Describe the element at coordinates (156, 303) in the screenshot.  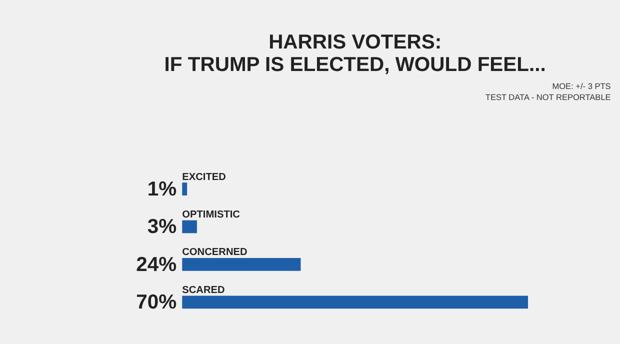
I see `data-label: 70%` at that location.